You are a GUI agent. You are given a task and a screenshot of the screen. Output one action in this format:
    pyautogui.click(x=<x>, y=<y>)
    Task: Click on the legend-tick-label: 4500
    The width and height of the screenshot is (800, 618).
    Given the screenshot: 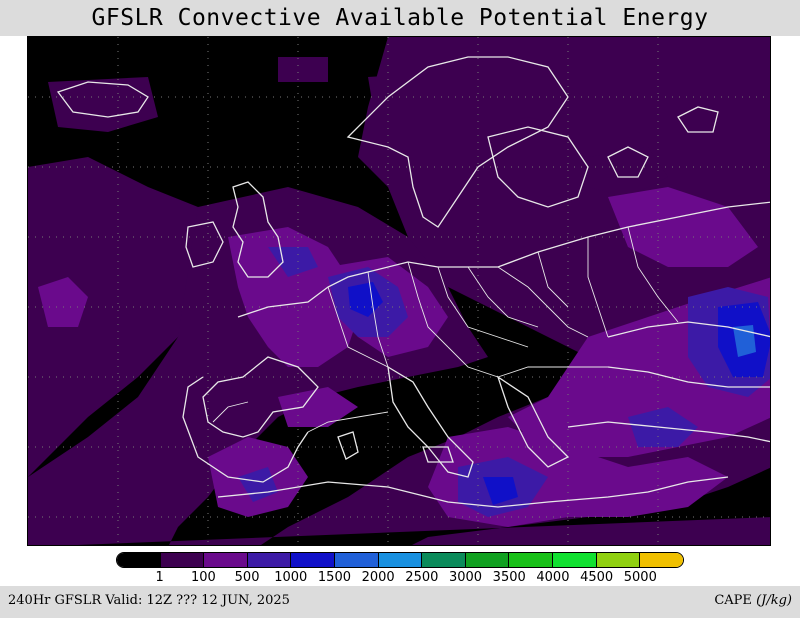 What is the action you would take?
    pyautogui.click(x=597, y=577)
    